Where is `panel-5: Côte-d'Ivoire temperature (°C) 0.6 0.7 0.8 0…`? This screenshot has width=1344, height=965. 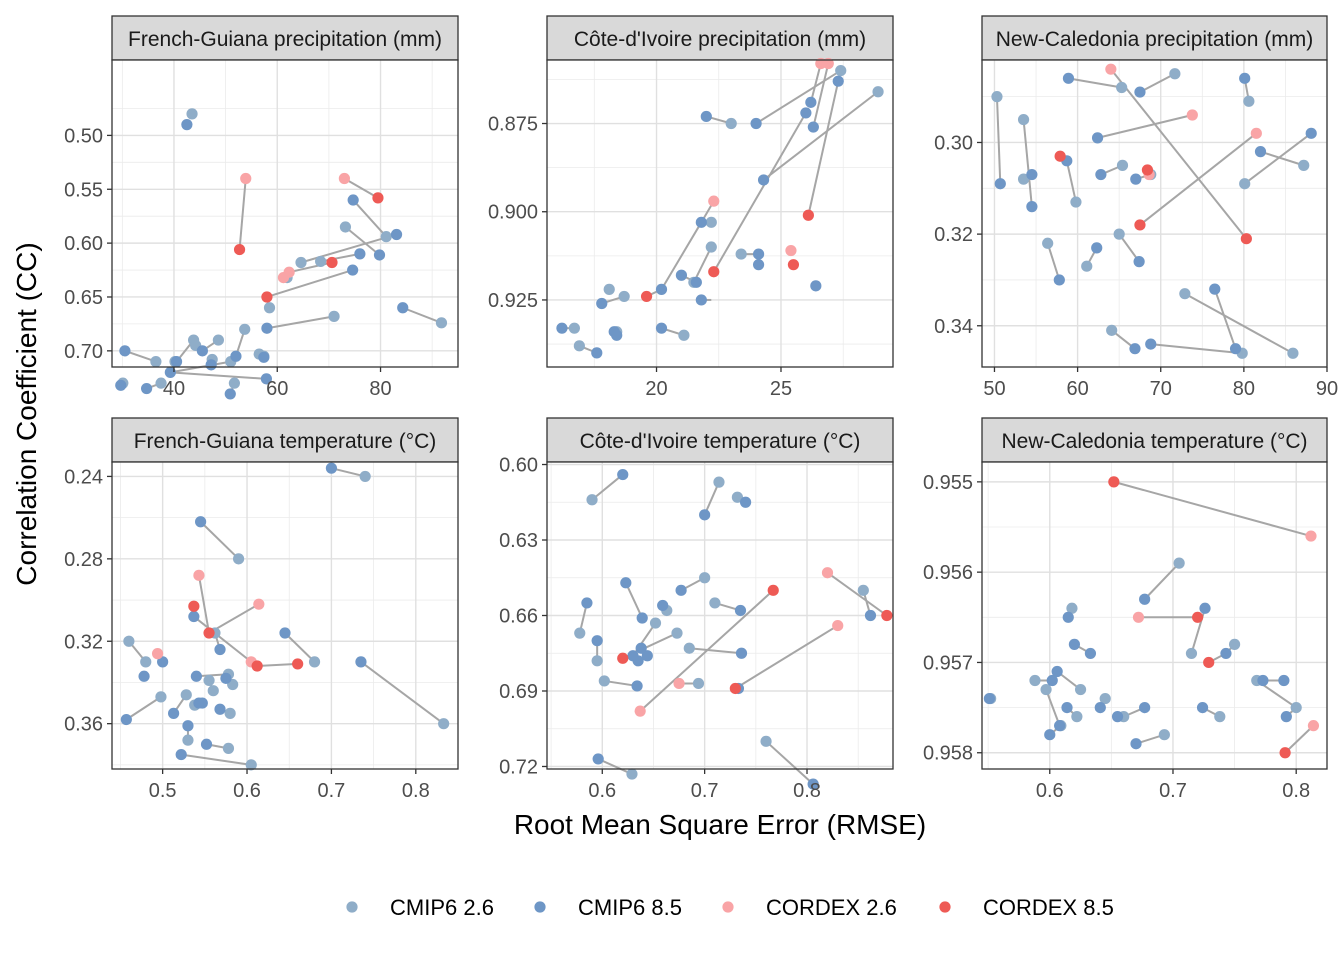
panel-5: Côte-d'Ivoire temperature (°C) 0.6 0.7 0.8 0… is located at coordinates (696, 609).